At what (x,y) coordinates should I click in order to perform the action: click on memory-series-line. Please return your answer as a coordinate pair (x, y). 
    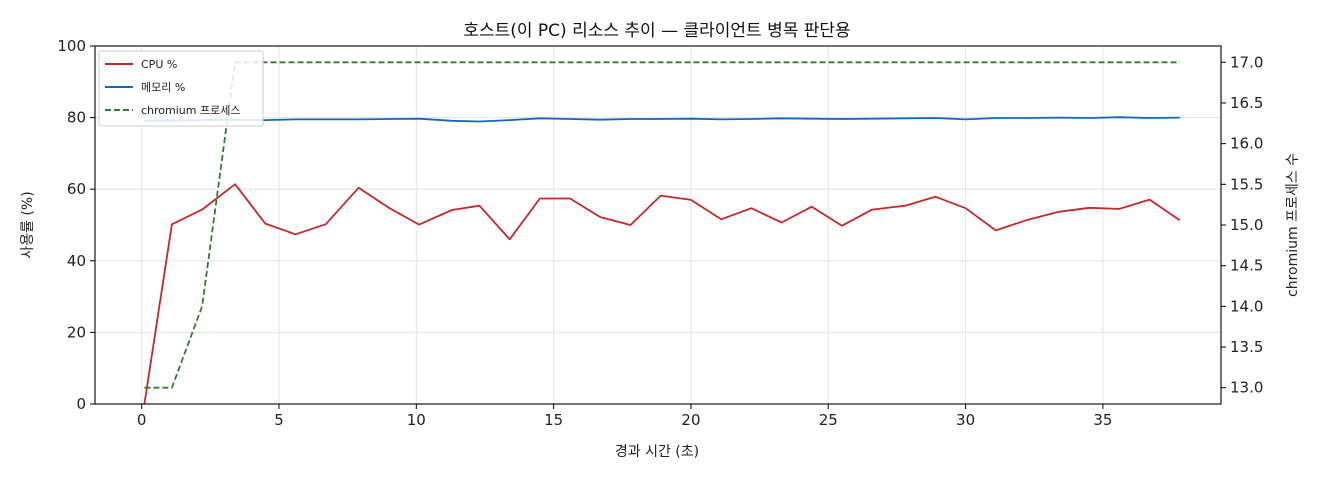
    Looking at the image, I should click on (662, 119).